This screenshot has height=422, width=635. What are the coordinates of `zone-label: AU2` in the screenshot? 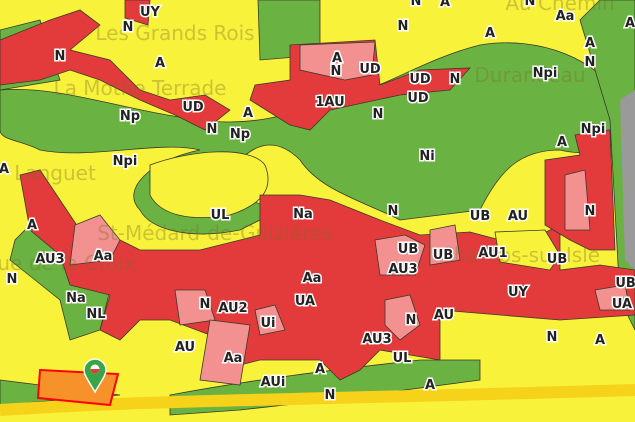 It's located at (232, 308).